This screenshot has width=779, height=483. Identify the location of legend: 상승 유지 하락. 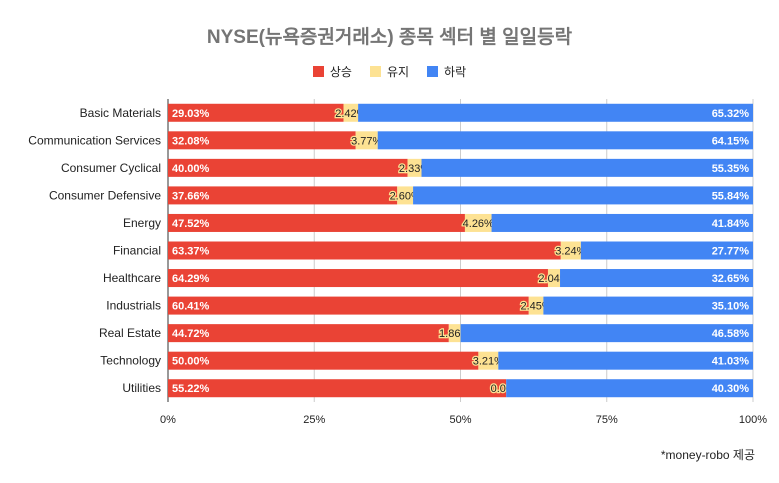
(389, 71).